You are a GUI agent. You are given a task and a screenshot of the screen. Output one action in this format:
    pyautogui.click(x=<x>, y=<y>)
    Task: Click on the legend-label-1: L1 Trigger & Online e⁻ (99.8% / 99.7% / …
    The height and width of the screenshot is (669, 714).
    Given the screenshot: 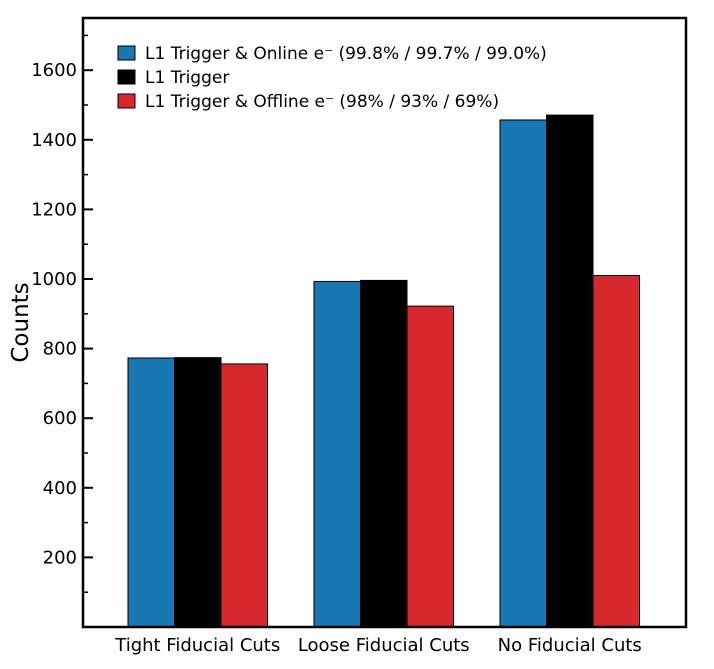 What is the action you would take?
    pyautogui.click(x=346, y=54)
    